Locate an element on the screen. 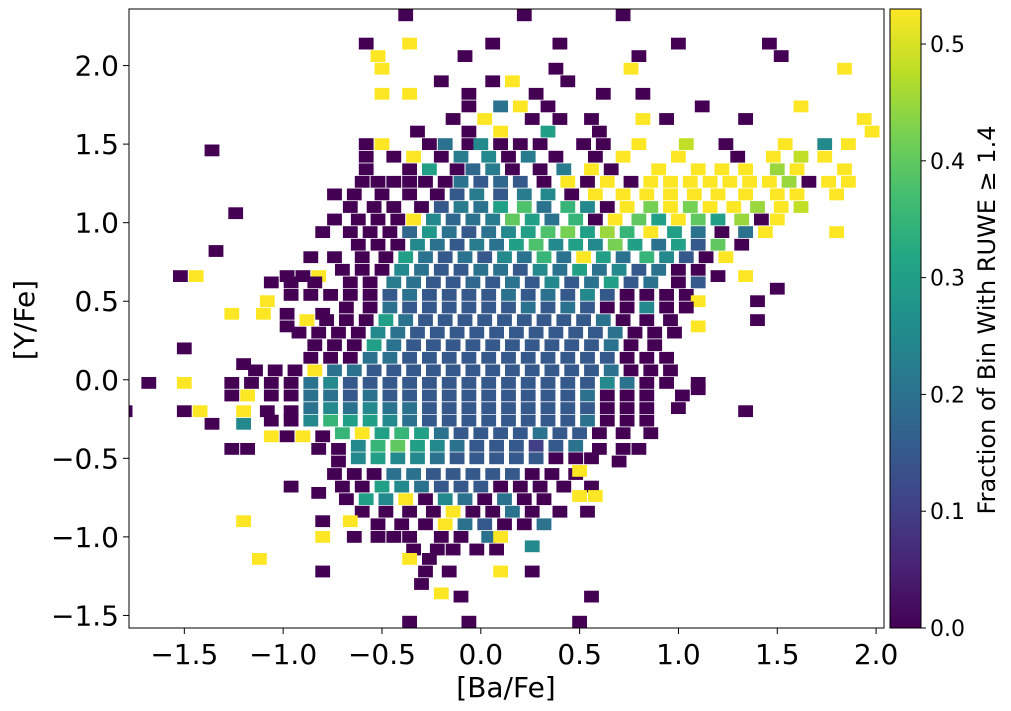 The height and width of the screenshot is (711, 1011). y-tick-label: 0.0 is located at coordinates (96, 380).